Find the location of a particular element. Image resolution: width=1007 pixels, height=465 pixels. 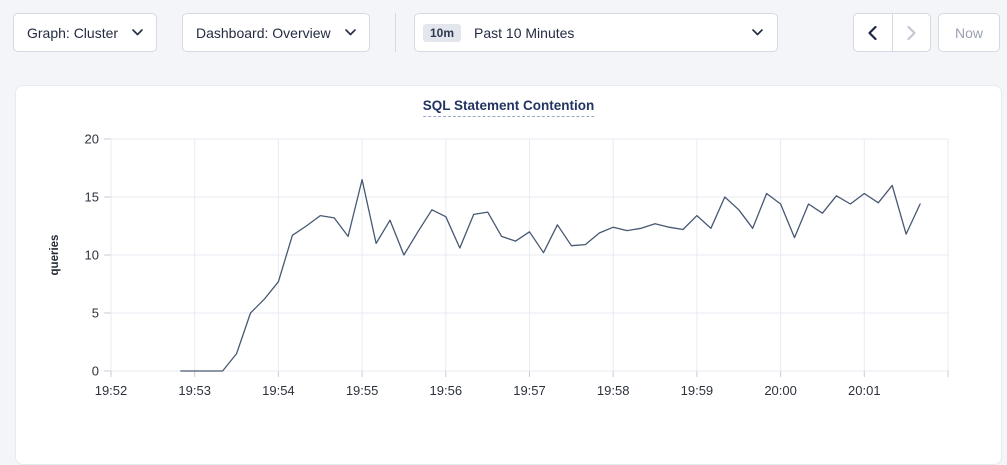

chevron-left-icon is located at coordinates (872, 32).